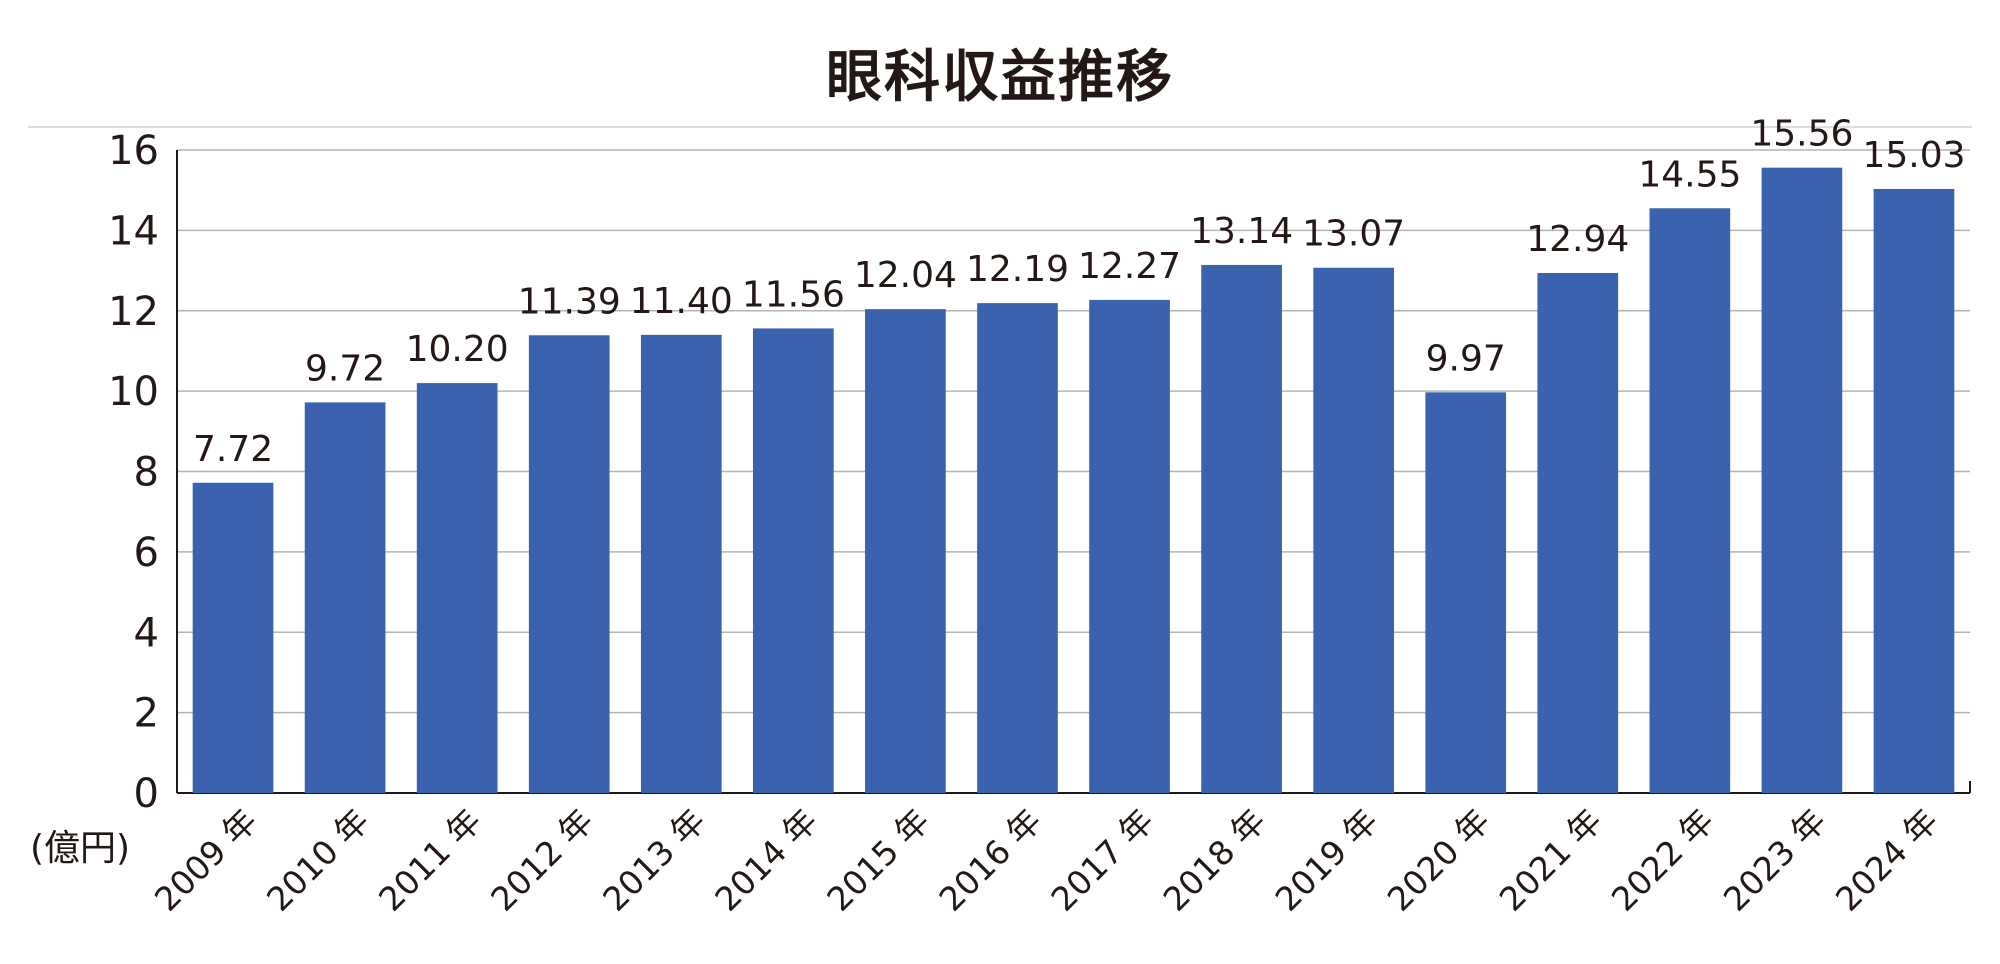 The width and height of the screenshot is (2000, 964). I want to click on y-tick-label: 4, so click(146, 633).